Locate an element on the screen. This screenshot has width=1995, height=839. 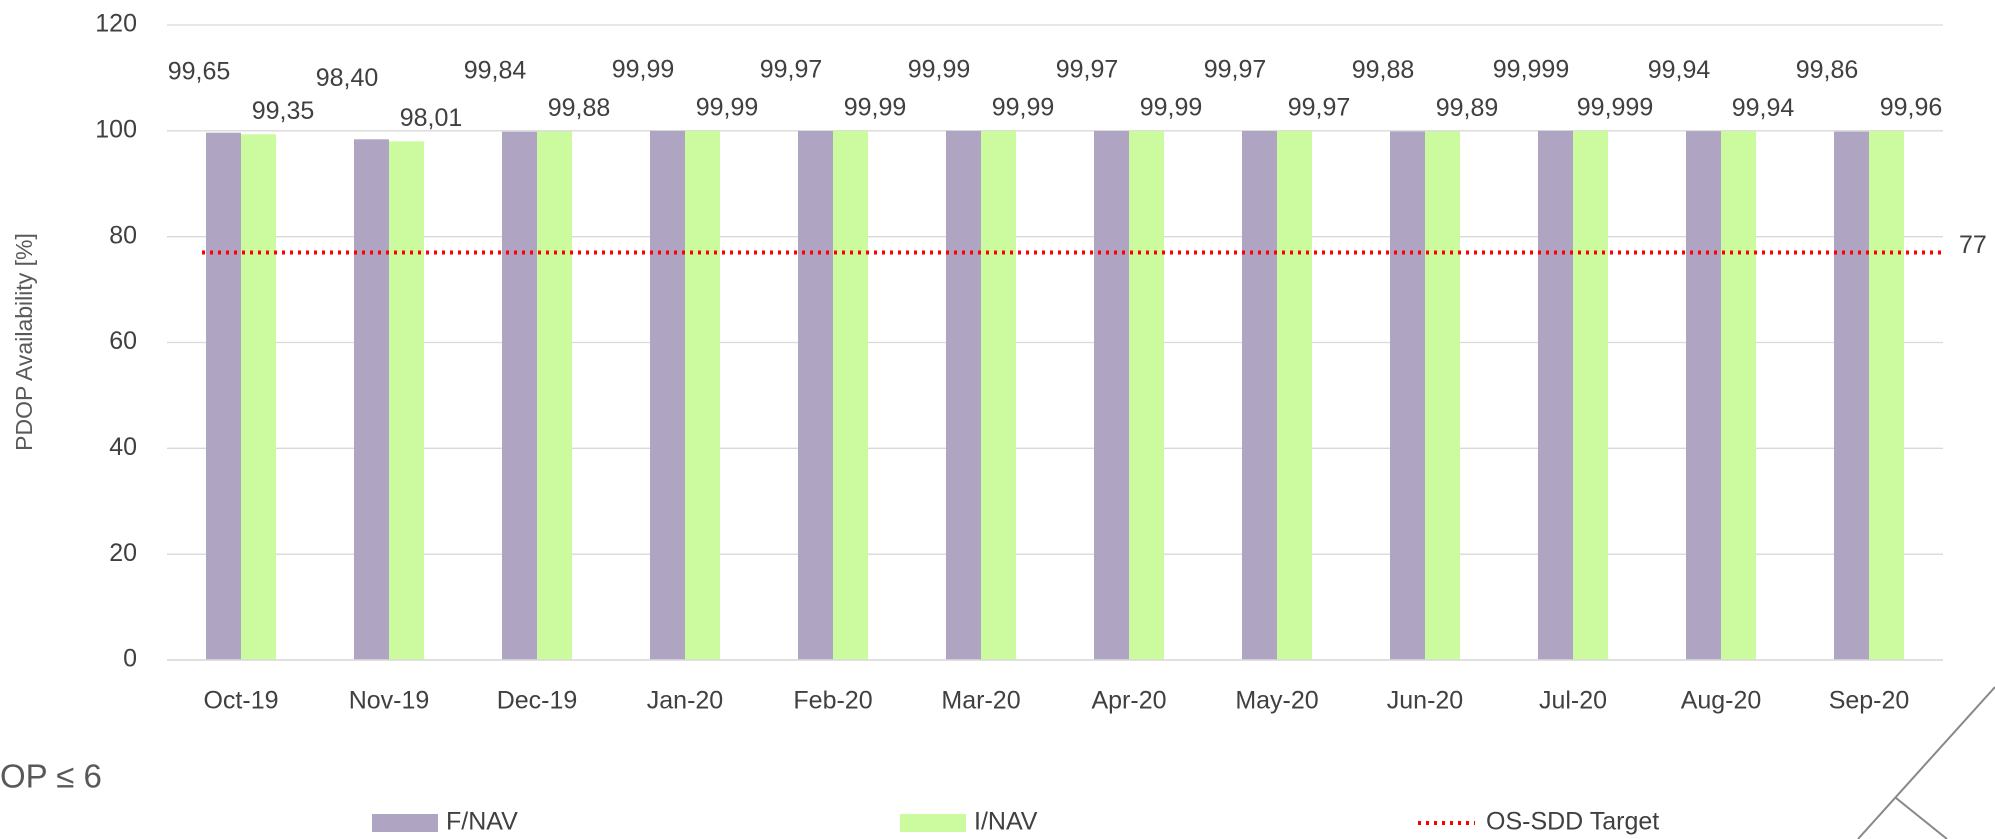
x-tick-label: Feb-20 is located at coordinates (832, 701).